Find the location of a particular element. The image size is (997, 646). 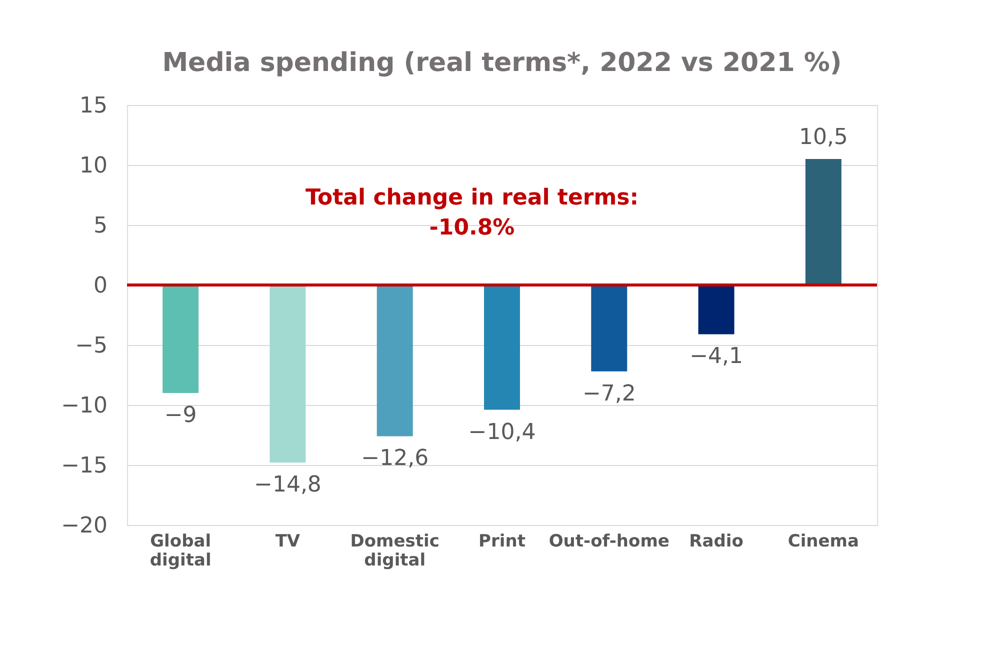

annotation: Total change in real terms: -10.8% is located at coordinates (472, 212).